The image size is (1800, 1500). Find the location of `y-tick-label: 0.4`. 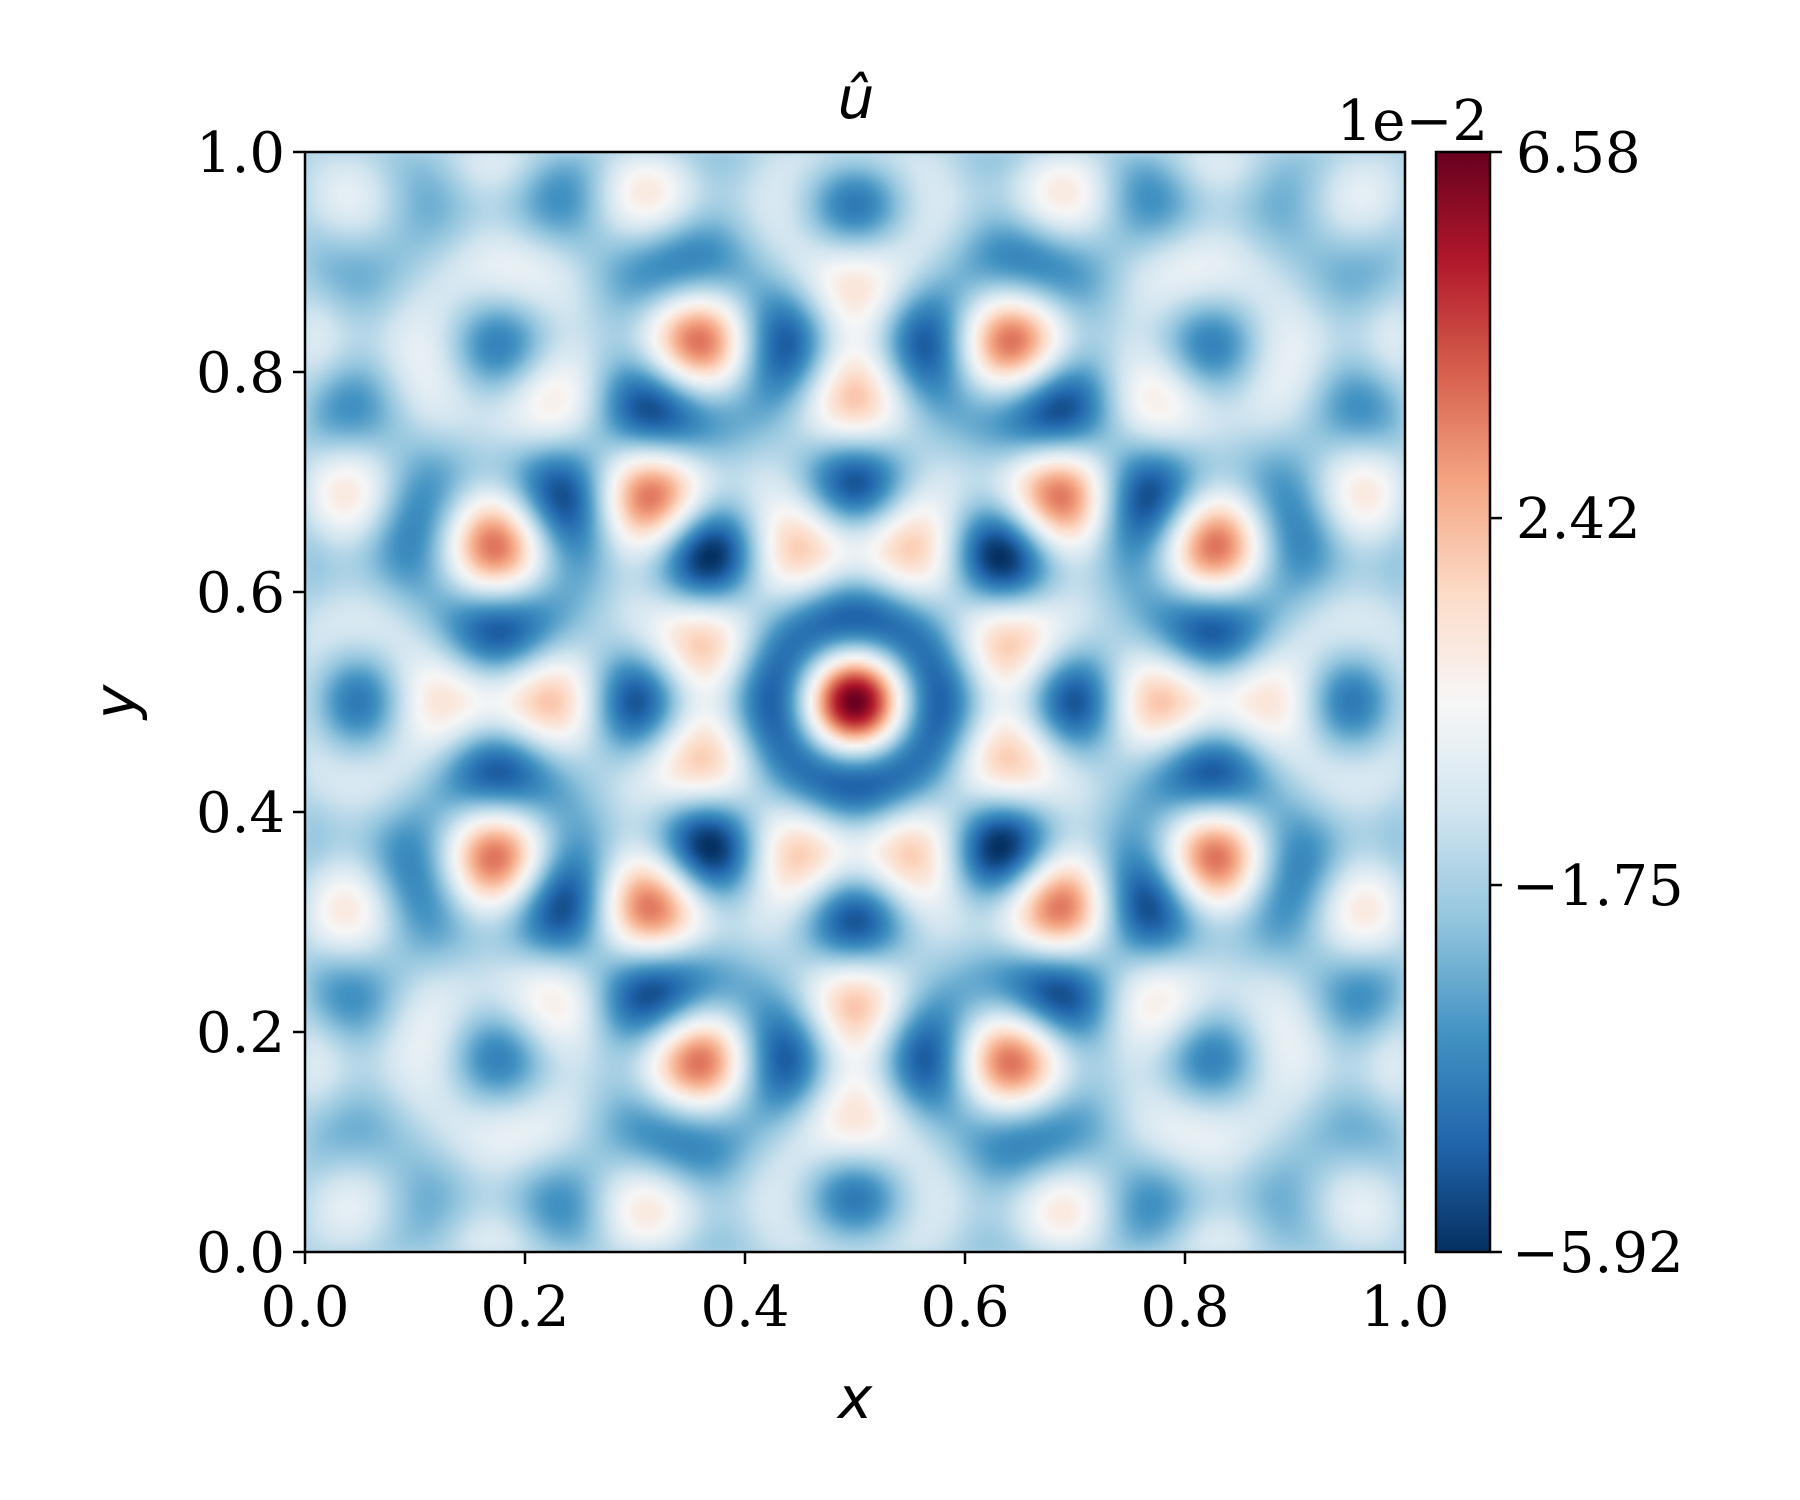

y-tick-label: 0.4 is located at coordinates (240, 813).